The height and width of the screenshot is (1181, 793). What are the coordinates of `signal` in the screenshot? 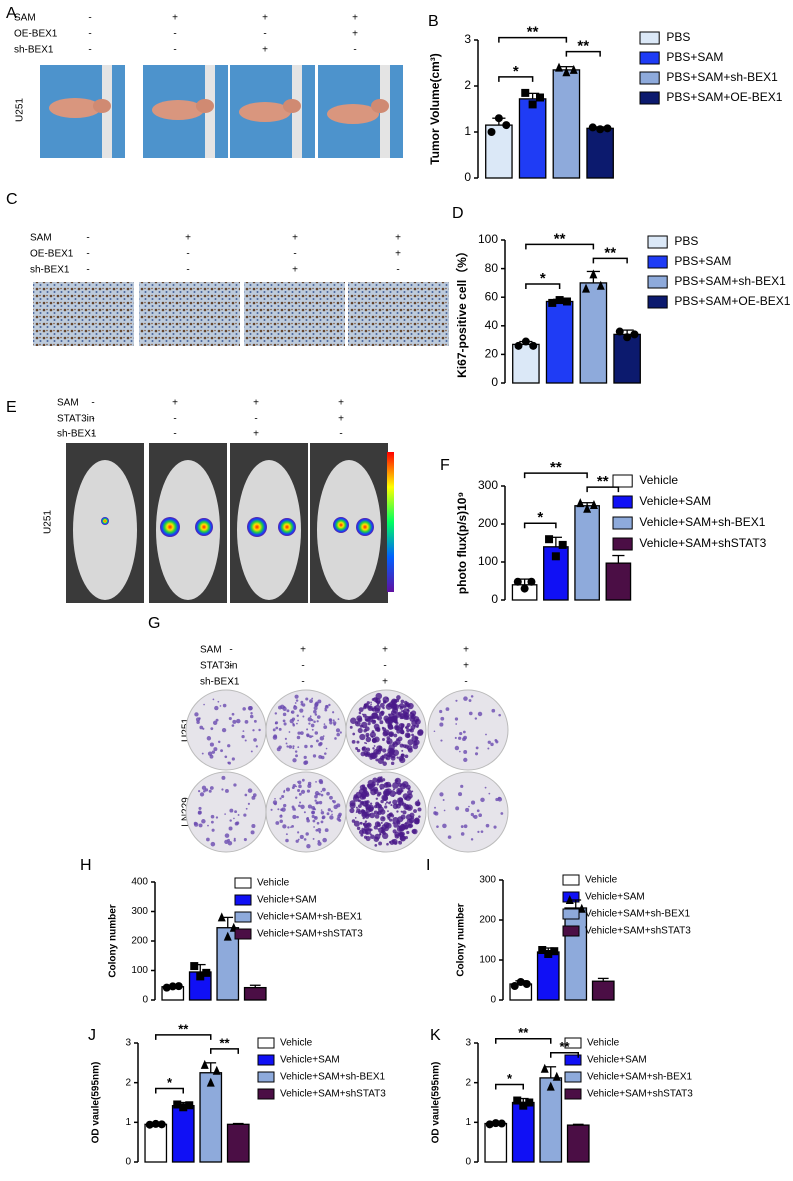 It's located at (365, 527).